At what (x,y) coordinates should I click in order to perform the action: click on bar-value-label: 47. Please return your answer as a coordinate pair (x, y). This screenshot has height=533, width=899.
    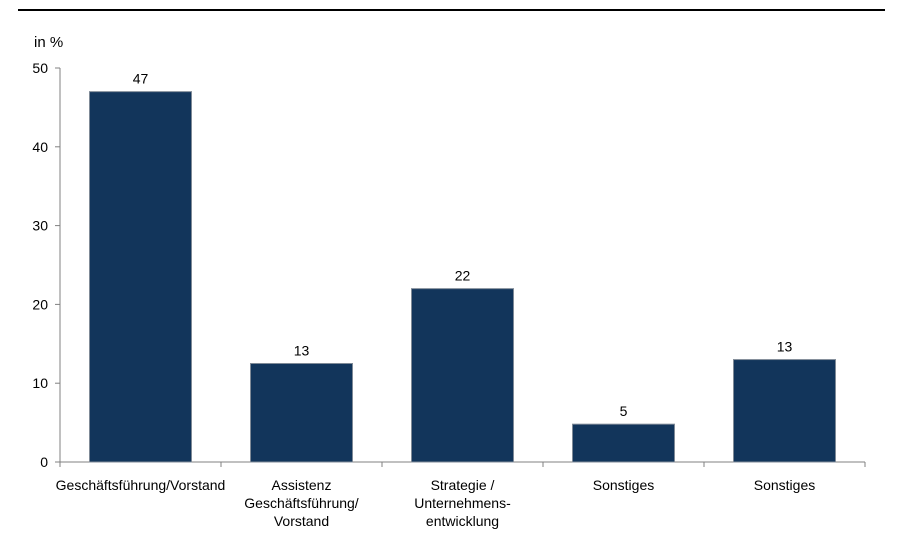
    Looking at the image, I should click on (141, 79).